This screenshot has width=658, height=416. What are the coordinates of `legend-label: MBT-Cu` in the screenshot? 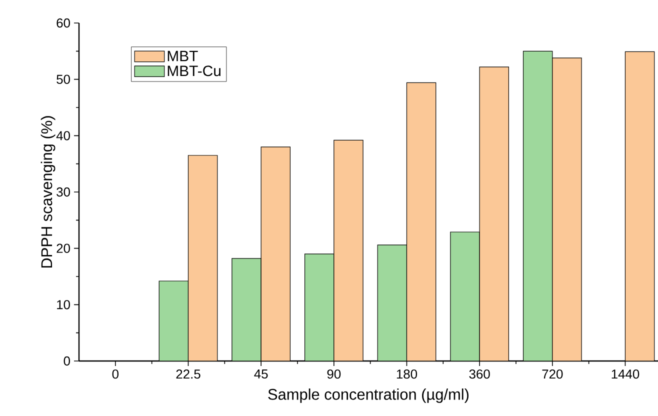 It's located at (194, 71).